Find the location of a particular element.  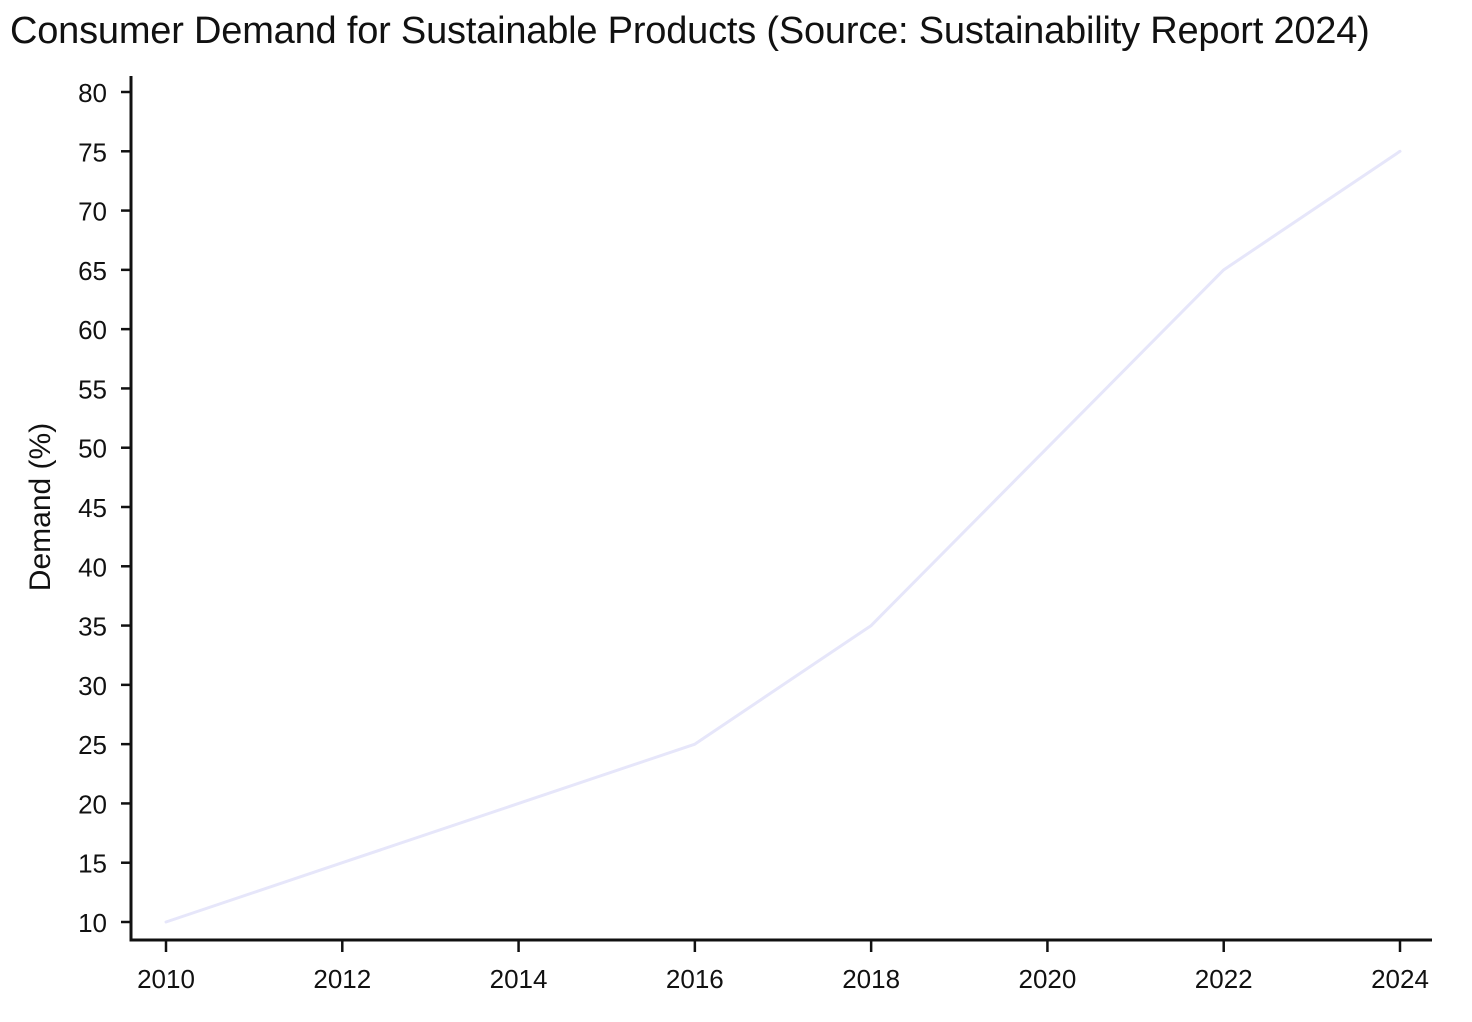

x-tick-label: 2010 is located at coordinates (166, 979).